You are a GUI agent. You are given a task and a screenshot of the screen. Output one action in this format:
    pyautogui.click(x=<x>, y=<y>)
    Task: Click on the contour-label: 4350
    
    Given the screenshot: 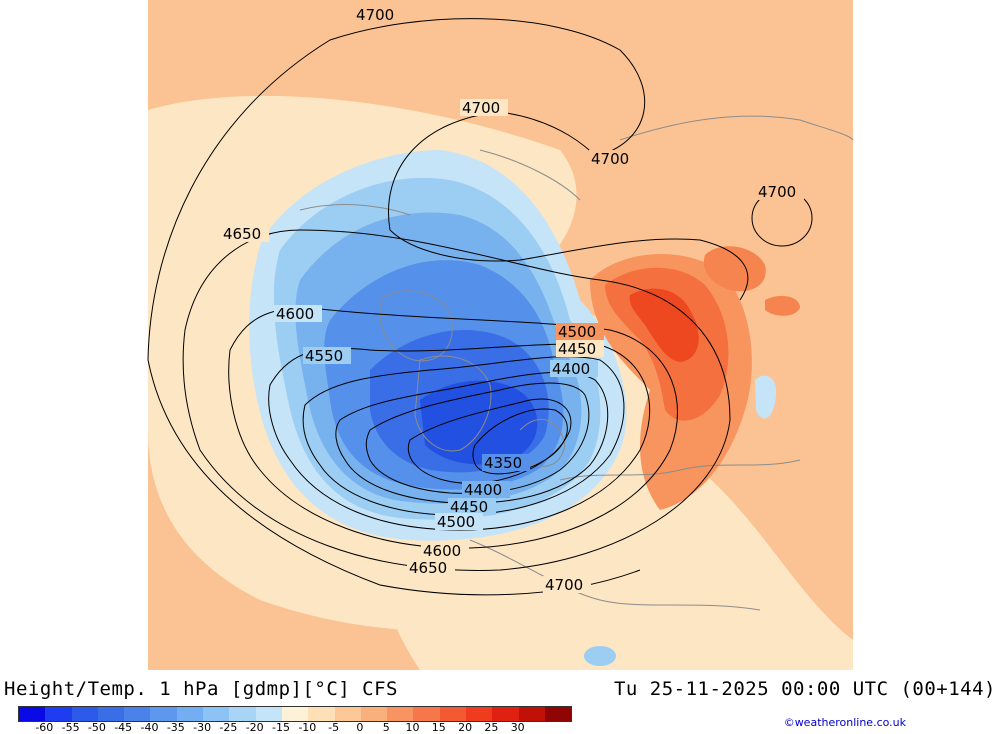 What is the action you would take?
    pyautogui.click(x=503, y=463)
    